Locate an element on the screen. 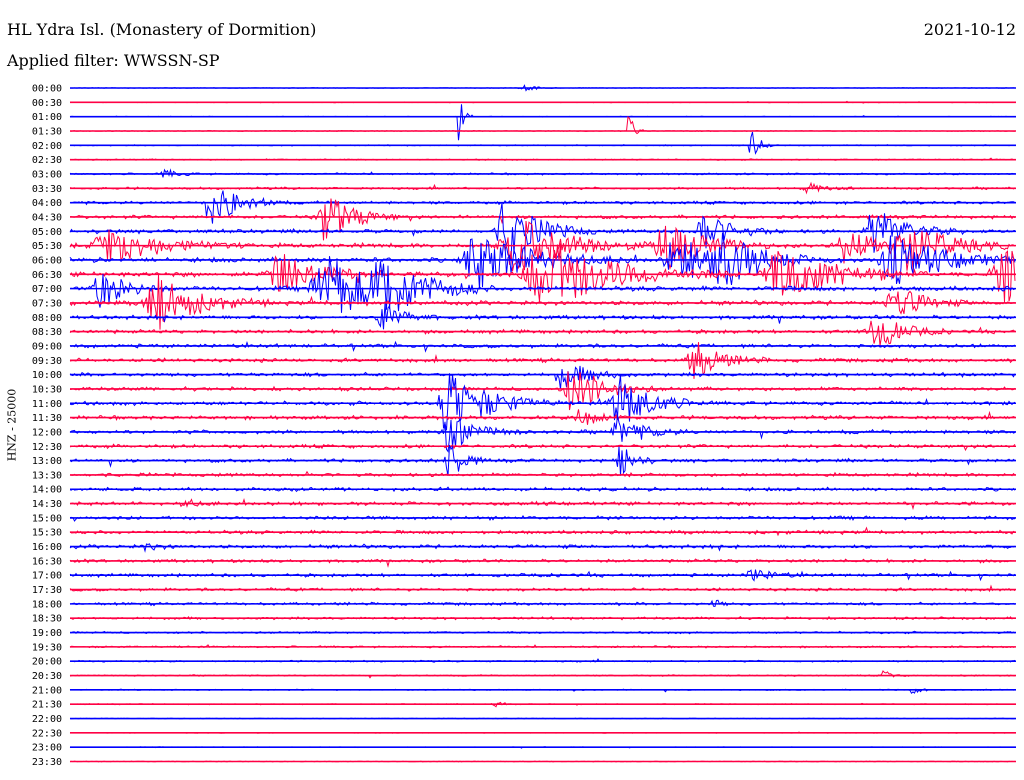 This screenshot has width=1024, height=780. tick-label: 17:00 is located at coordinates (47, 576).